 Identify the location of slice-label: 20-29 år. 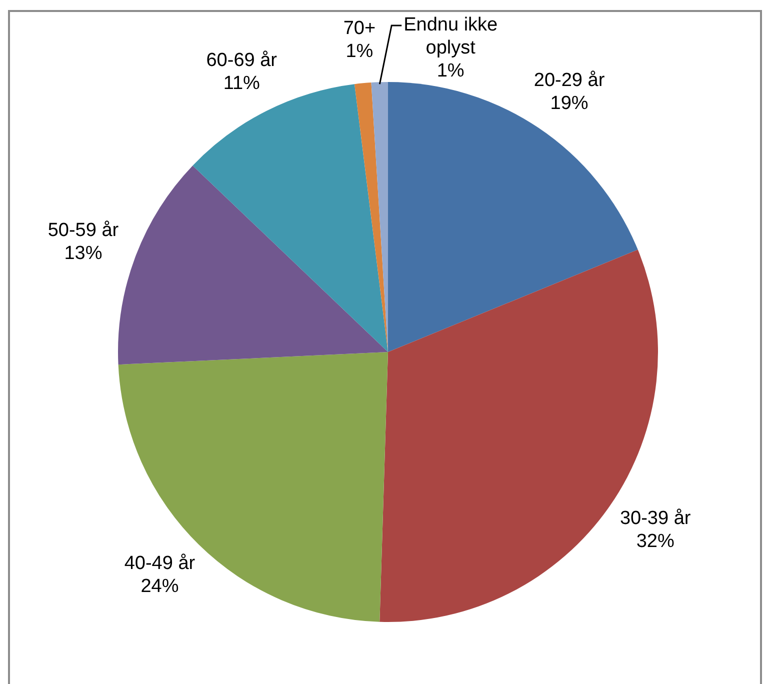
(570, 80).